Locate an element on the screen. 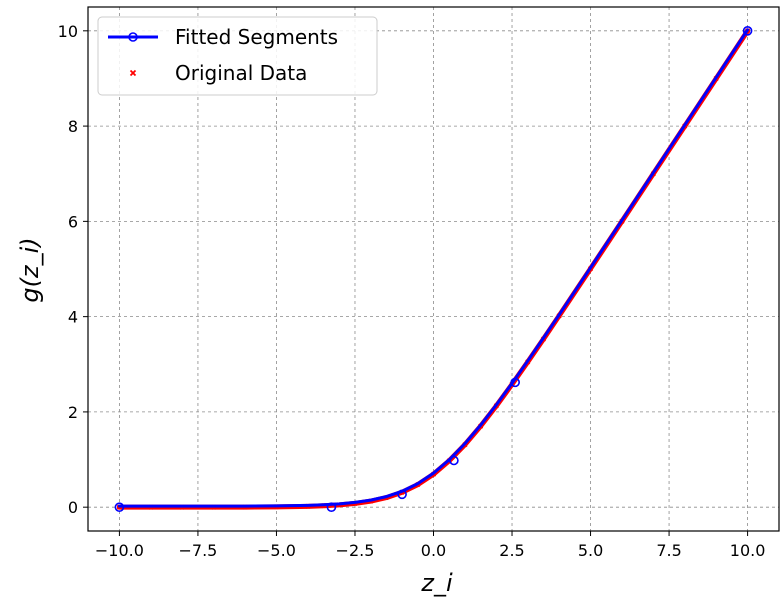 This screenshot has width=780, height=601. y-tick-label: 10 is located at coordinates (68, 31).